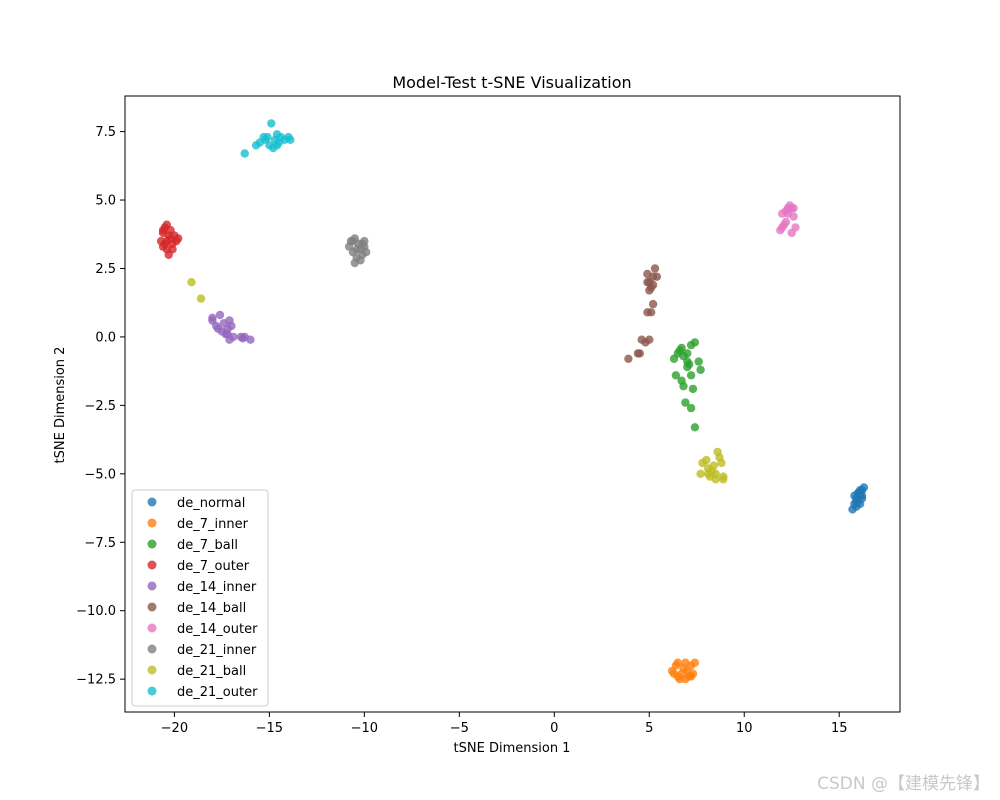 The image size is (1000, 800). I want to click on series-de_7_ball, so click(687, 385).